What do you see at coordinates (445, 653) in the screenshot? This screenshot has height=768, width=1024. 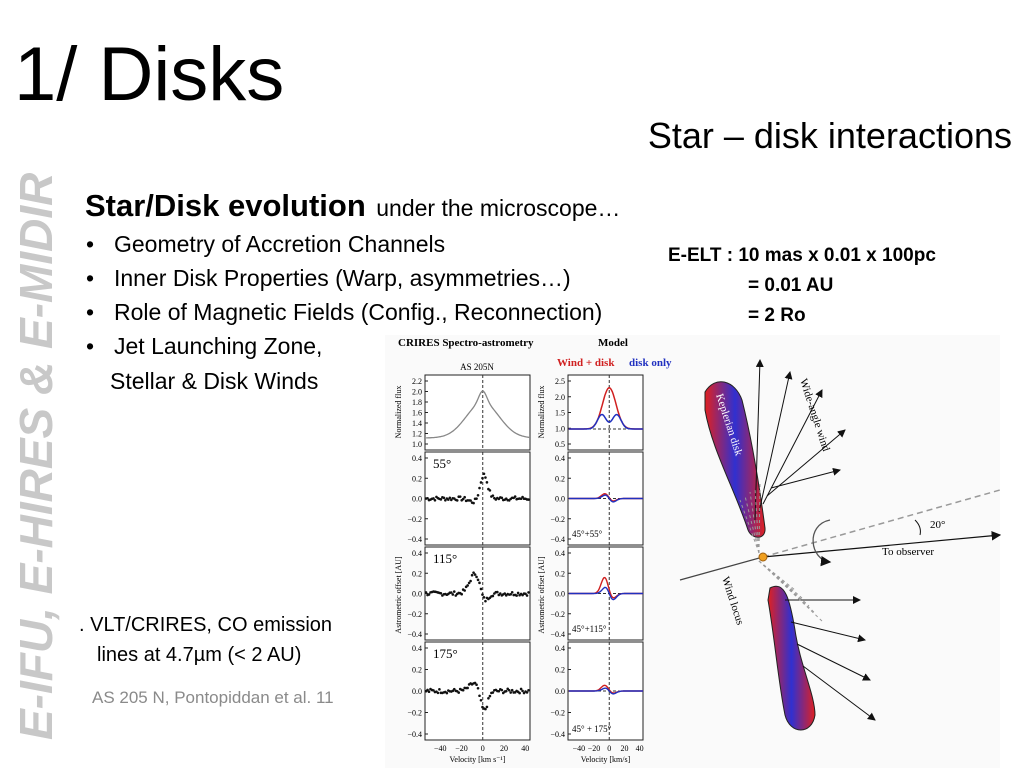 I see `panel-angle: 175°` at bounding box center [445, 653].